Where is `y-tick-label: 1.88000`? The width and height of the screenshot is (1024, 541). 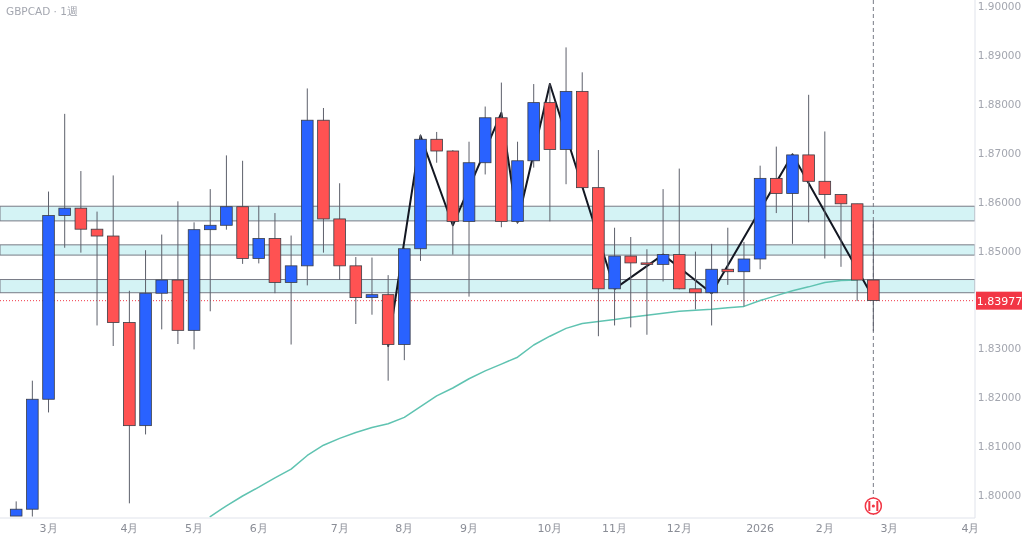
y-tick-label: 1.88000 is located at coordinates (999, 104).